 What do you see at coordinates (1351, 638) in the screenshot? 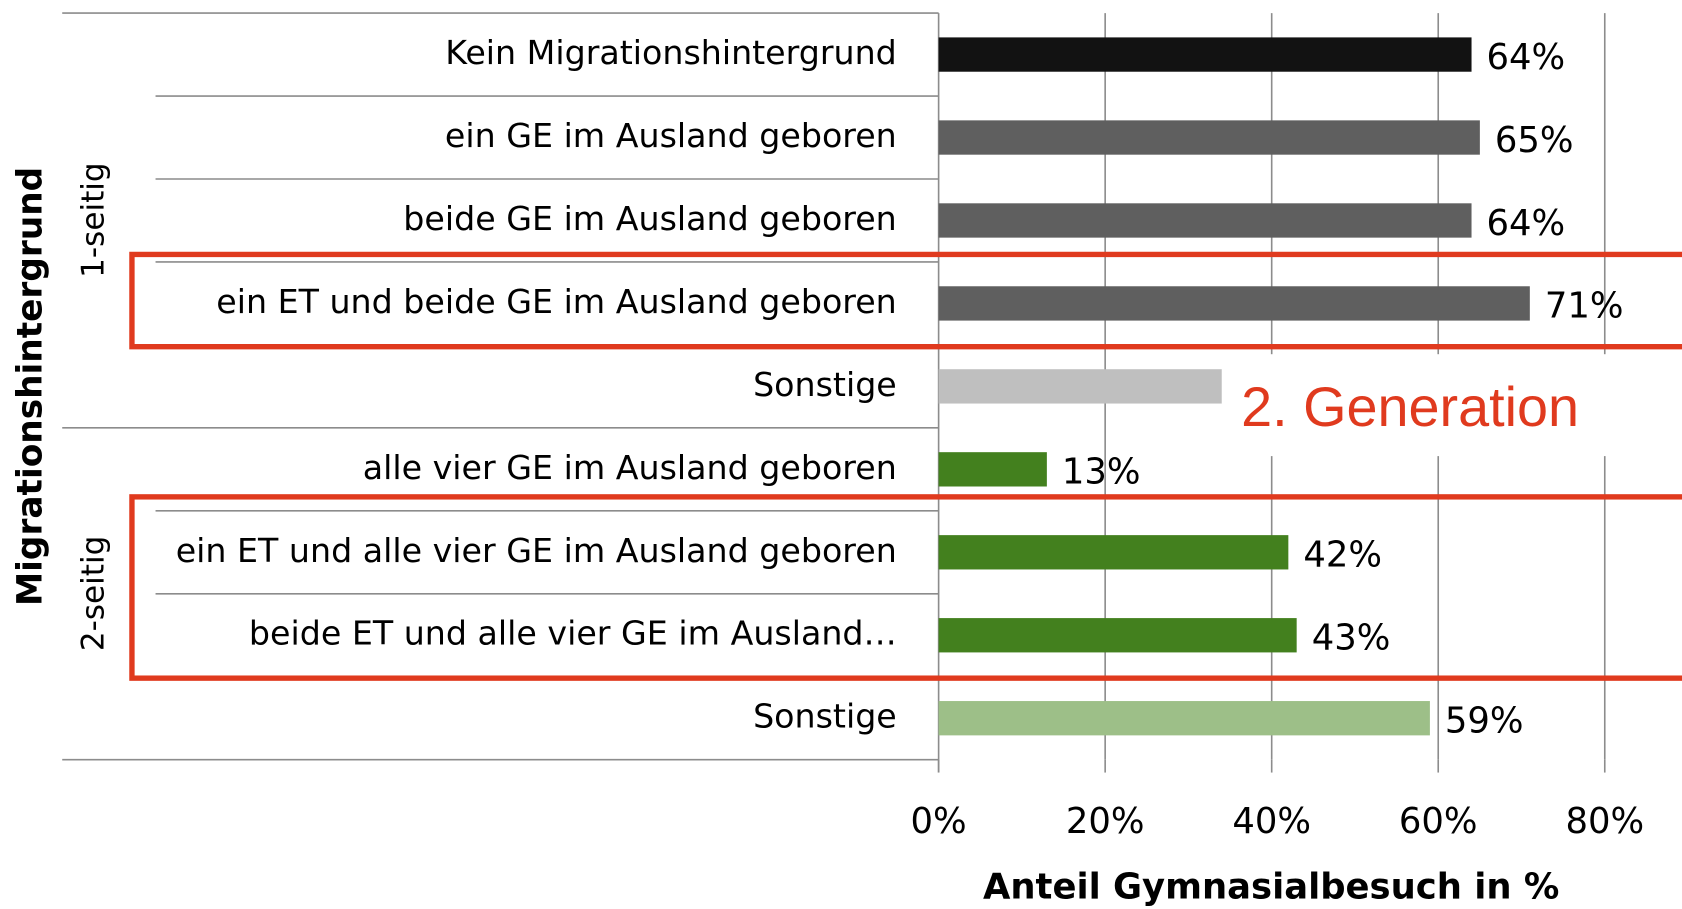
I see `value-label: 43%` at bounding box center [1351, 638].